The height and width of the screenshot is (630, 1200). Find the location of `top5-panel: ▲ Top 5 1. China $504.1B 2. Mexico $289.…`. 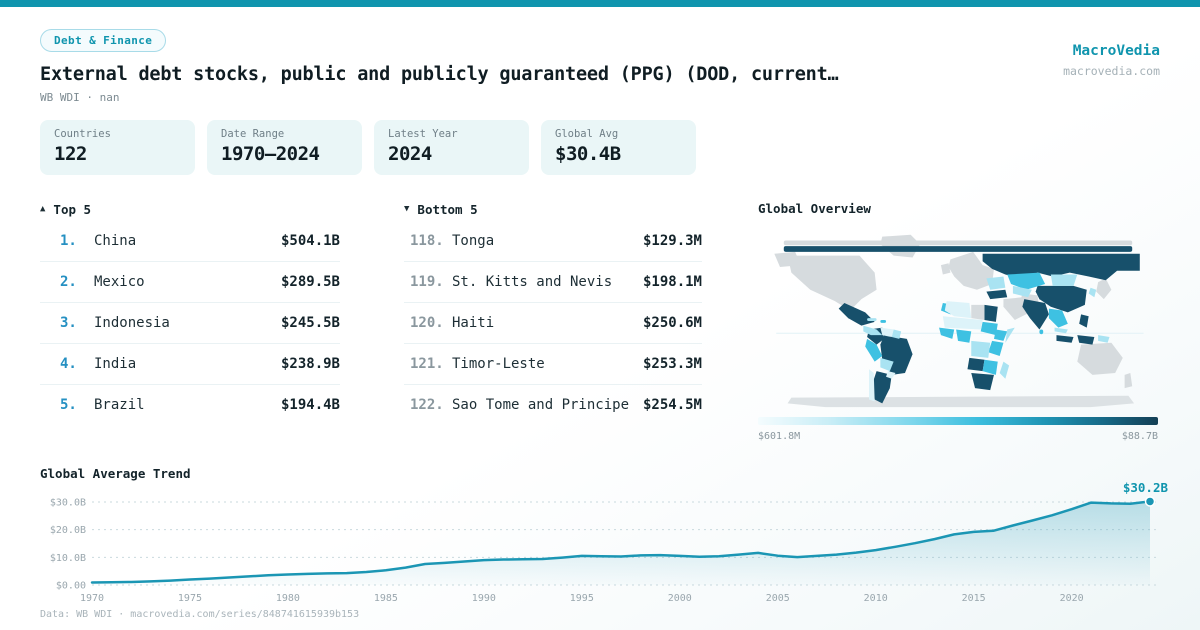

top5-panel: ▲ Top 5 1. China $504.1B 2. Mexico $289.… is located at coordinates (190, 321).